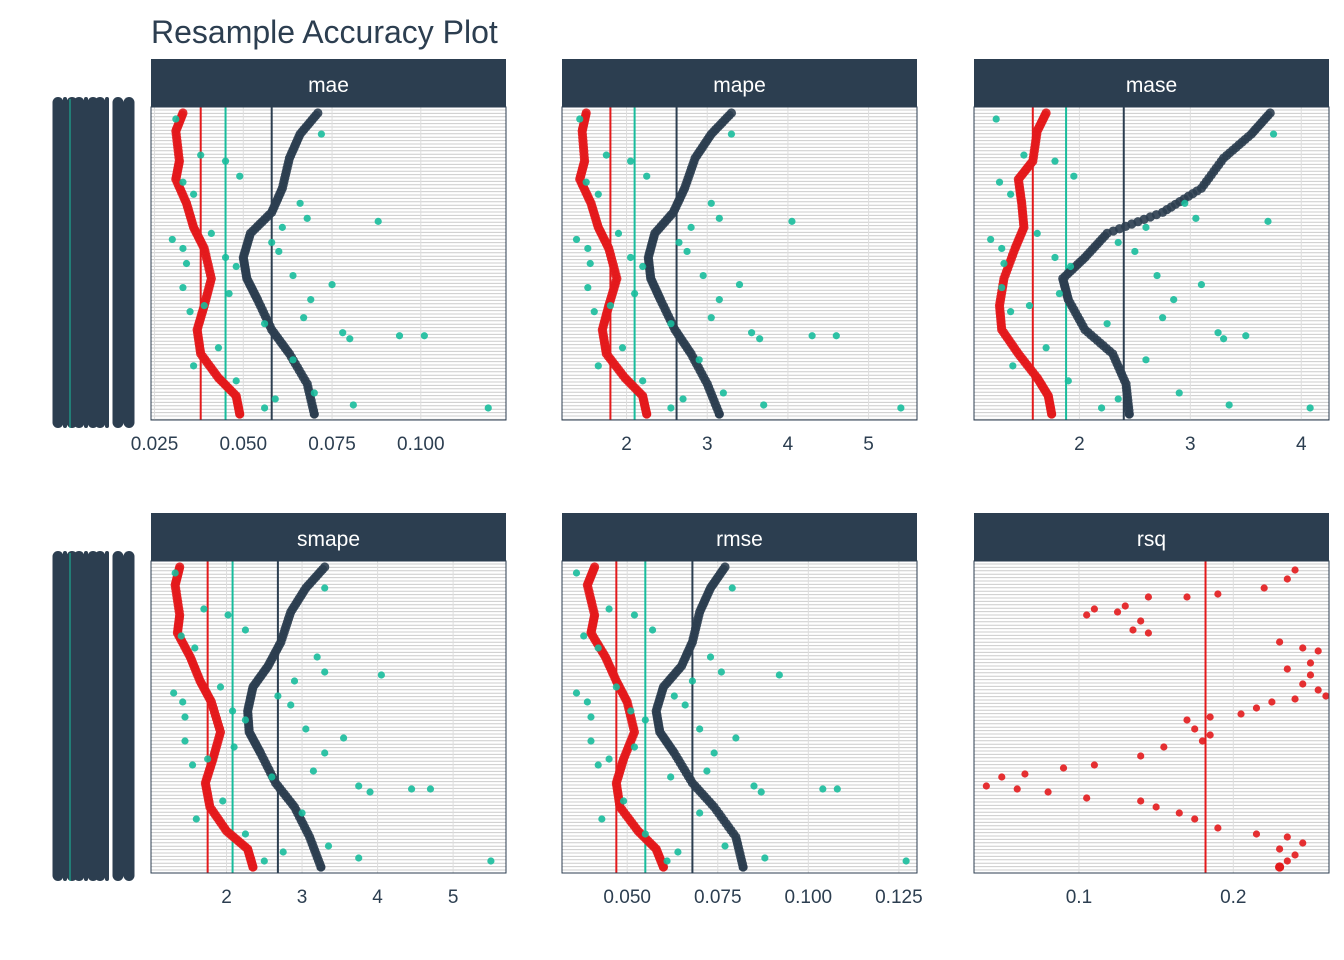 Image resolution: width=1344 pixels, height=960 pixels. Describe the element at coordinates (626, 444) in the screenshot. I see `x-tick-label: 2` at that location.